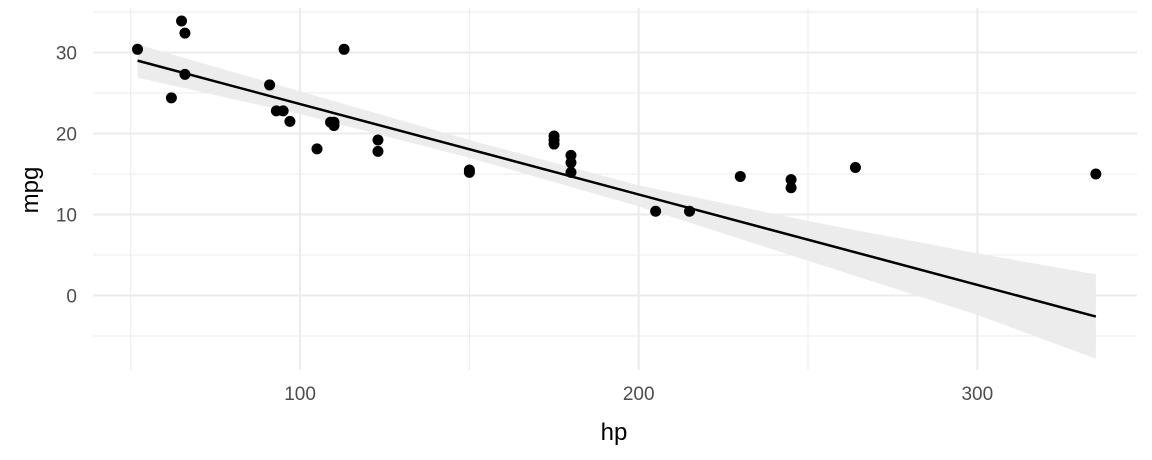 This screenshot has height=460, width=1152. I want to click on y-axis-title: mpg, so click(30, 190).